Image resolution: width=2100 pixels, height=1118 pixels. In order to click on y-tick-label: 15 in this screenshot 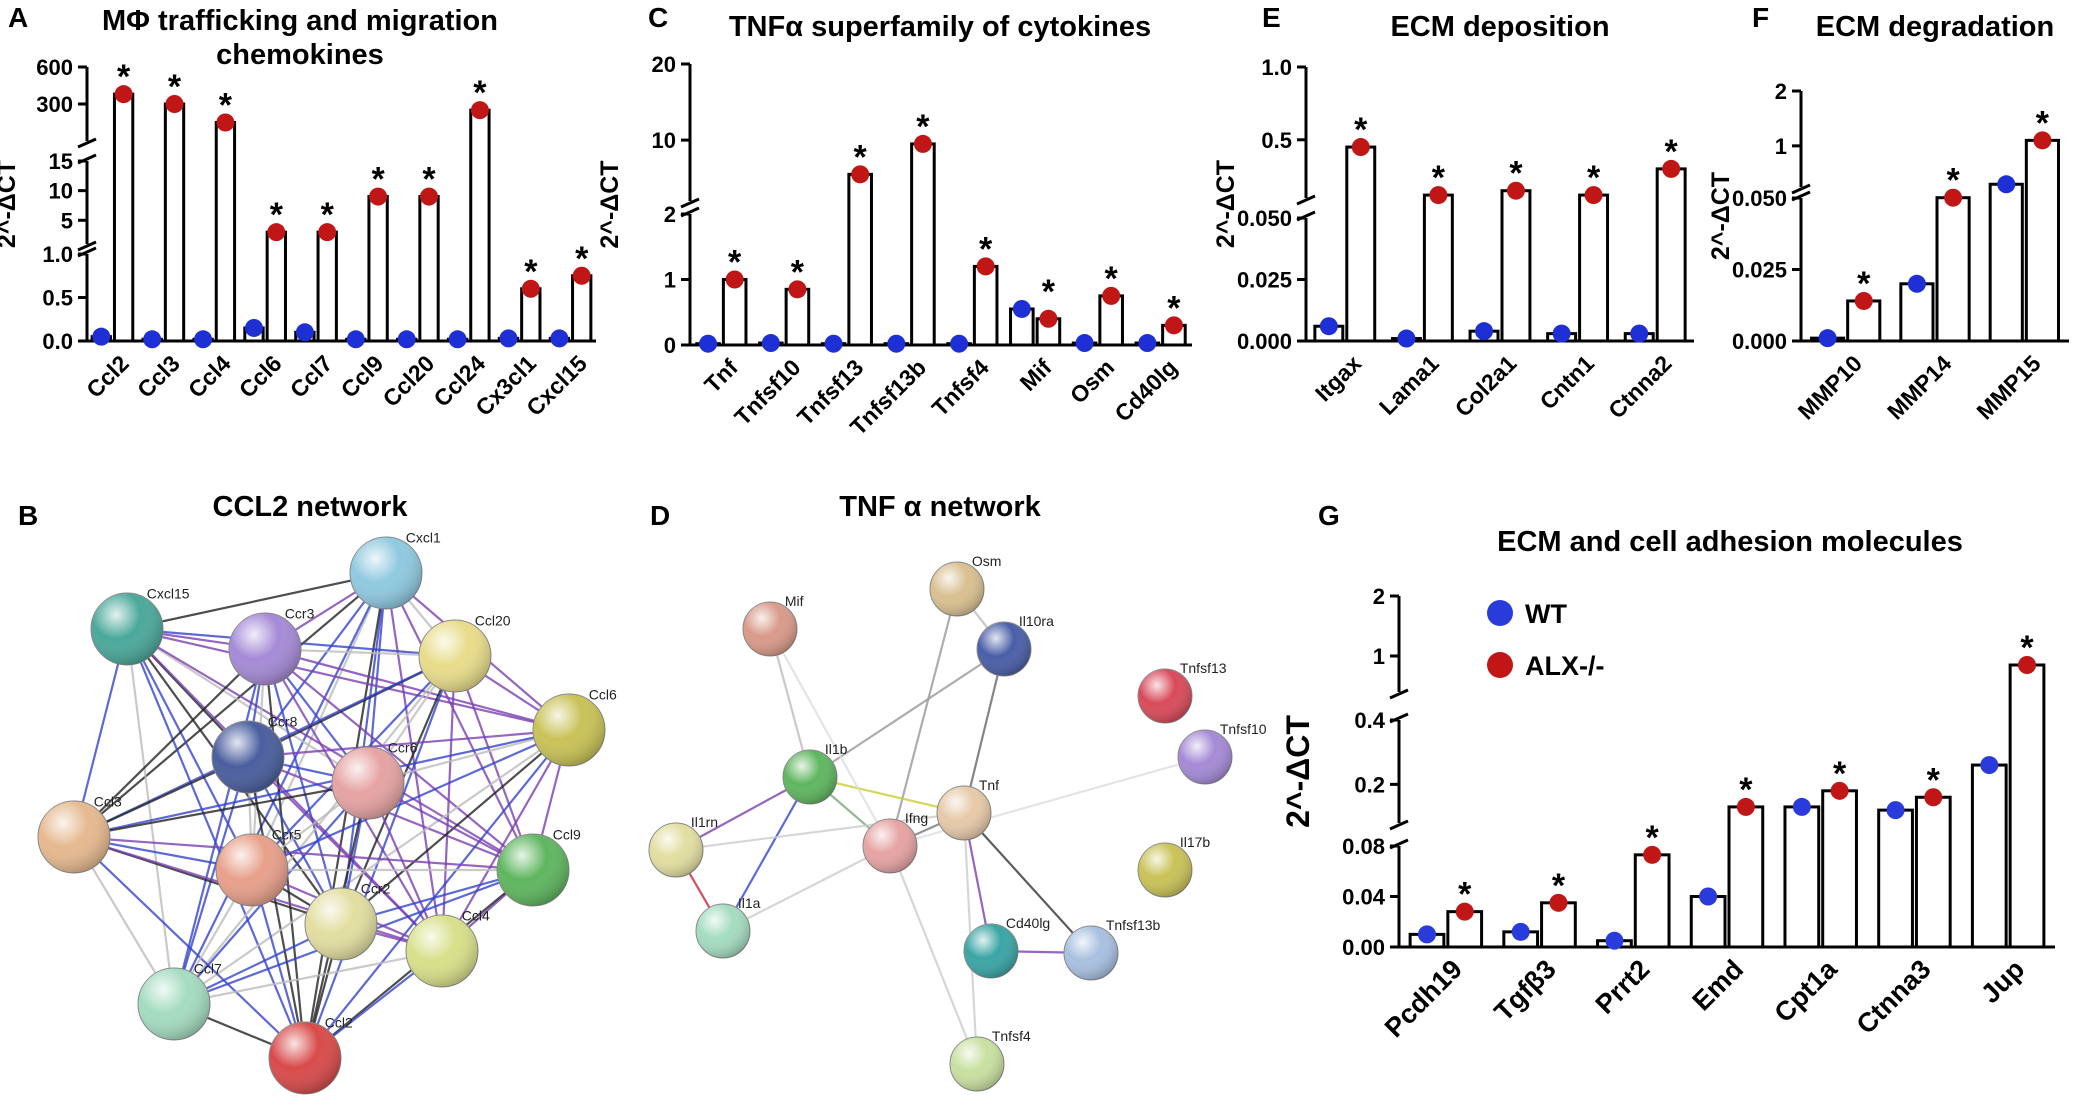, I will do `click(61, 161)`.